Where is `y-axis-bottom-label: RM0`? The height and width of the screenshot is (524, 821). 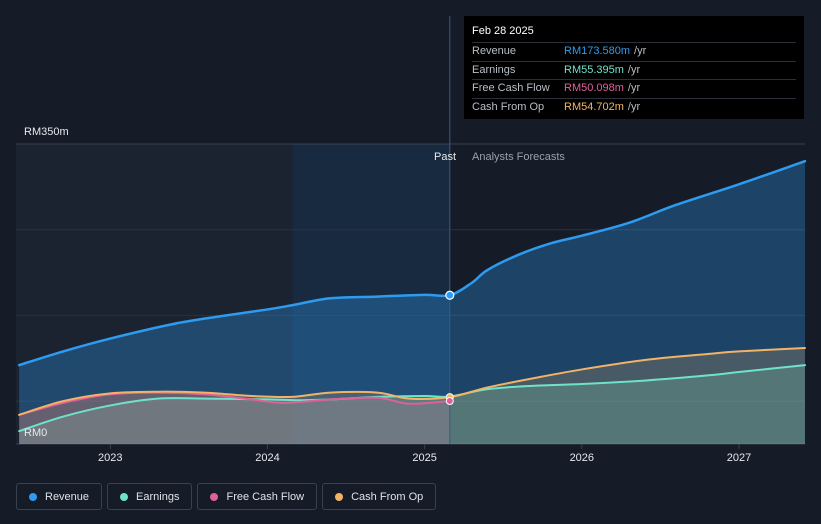 y-axis-bottom-label: RM0 is located at coordinates (35, 433).